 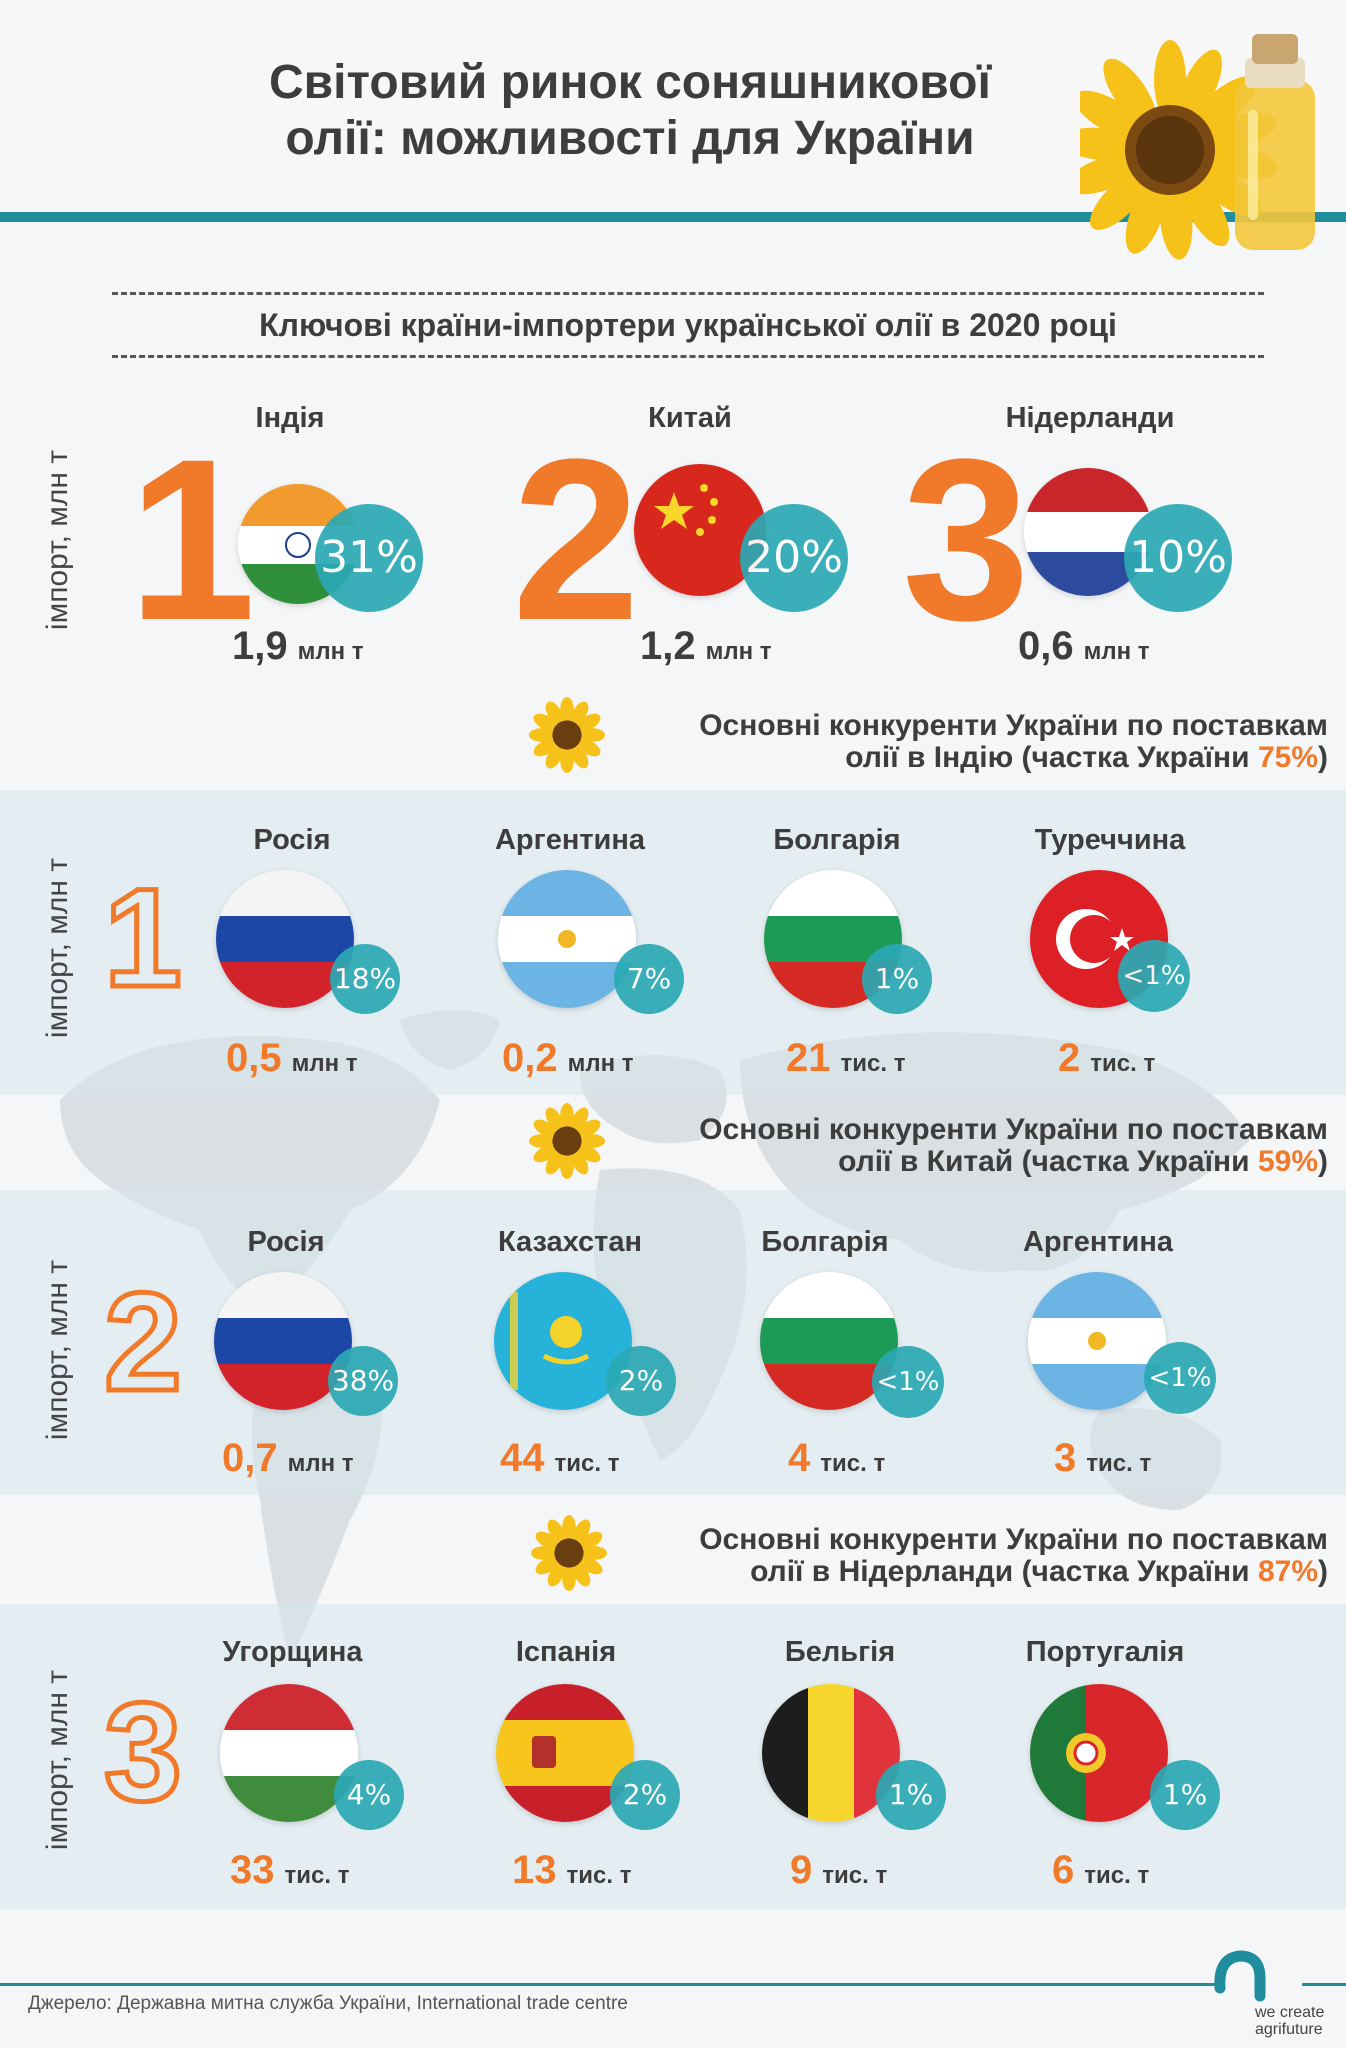 What do you see at coordinates (840, 1652) in the screenshot?
I see `country-name: Бельгія` at bounding box center [840, 1652].